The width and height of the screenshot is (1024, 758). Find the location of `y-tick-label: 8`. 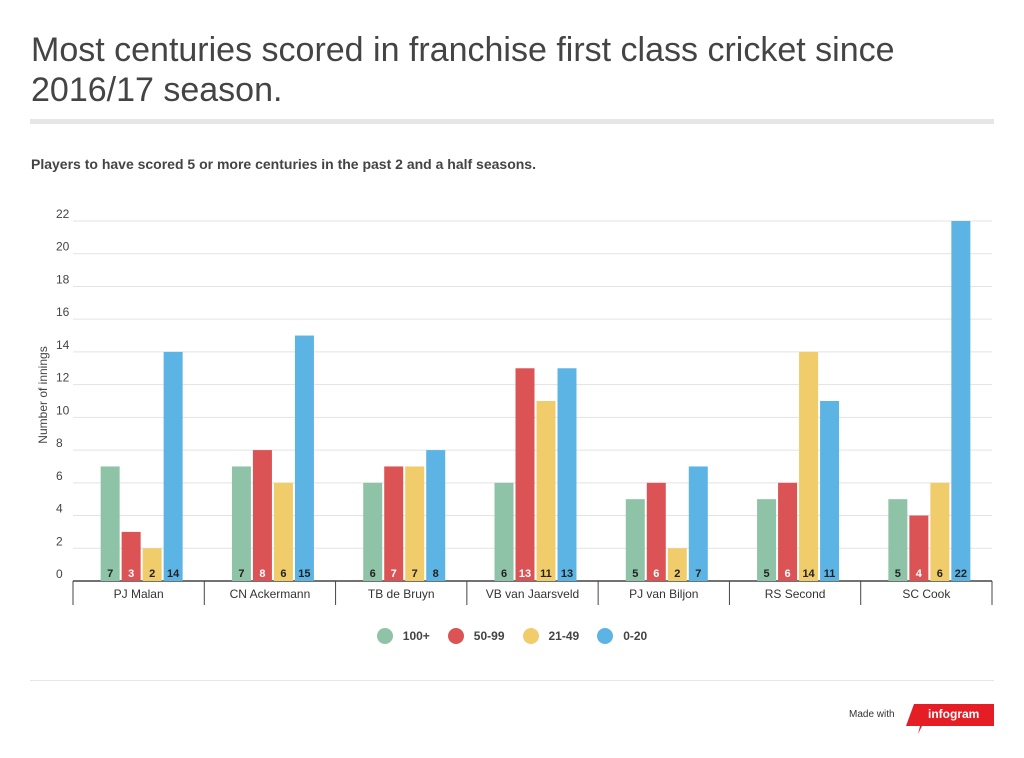

y-tick-label: 8 is located at coordinates (59, 443).